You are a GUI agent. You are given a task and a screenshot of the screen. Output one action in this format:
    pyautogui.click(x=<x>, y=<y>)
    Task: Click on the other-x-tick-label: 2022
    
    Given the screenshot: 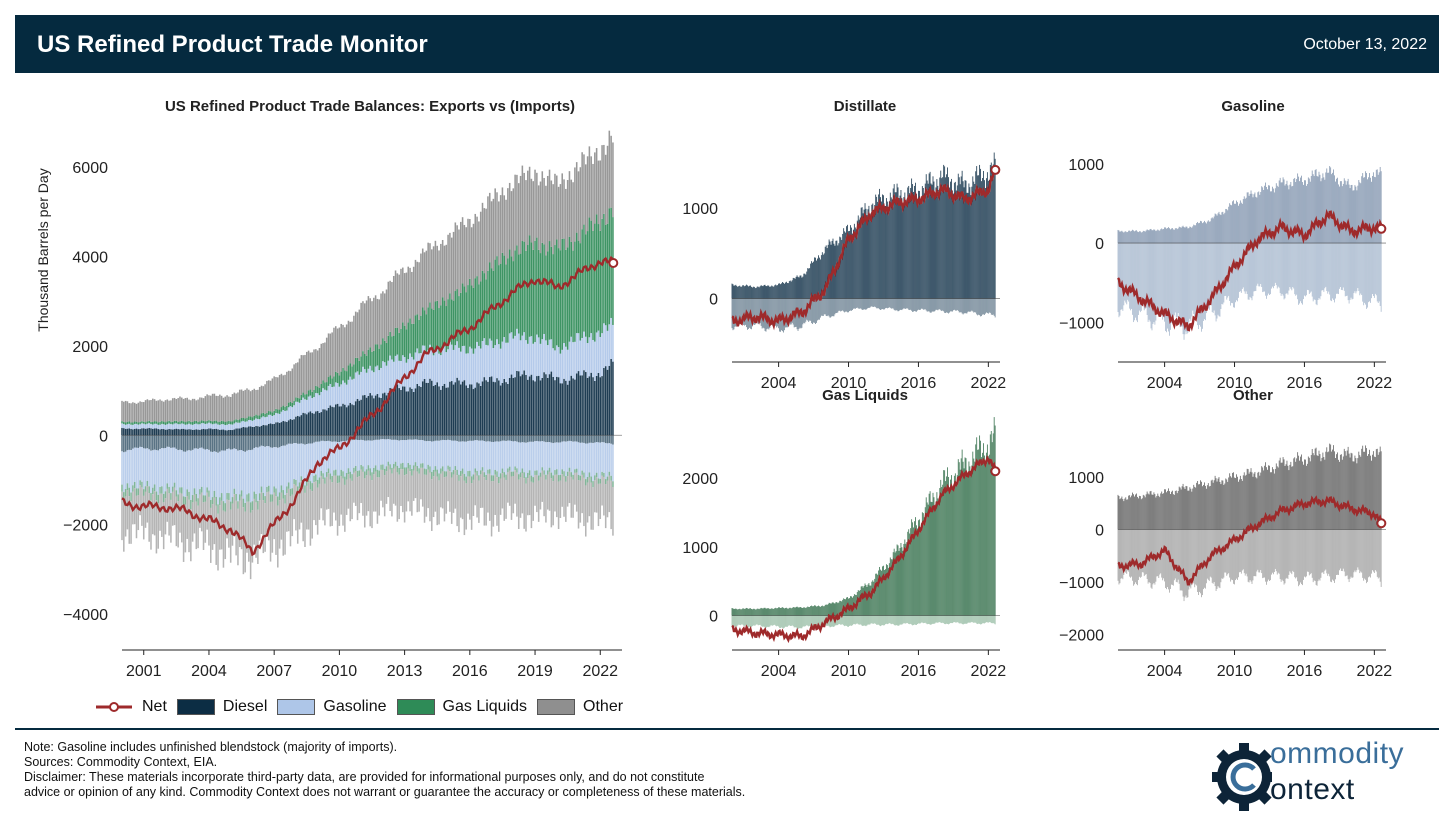 What is the action you would take?
    pyautogui.click(x=1375, y=671)
    